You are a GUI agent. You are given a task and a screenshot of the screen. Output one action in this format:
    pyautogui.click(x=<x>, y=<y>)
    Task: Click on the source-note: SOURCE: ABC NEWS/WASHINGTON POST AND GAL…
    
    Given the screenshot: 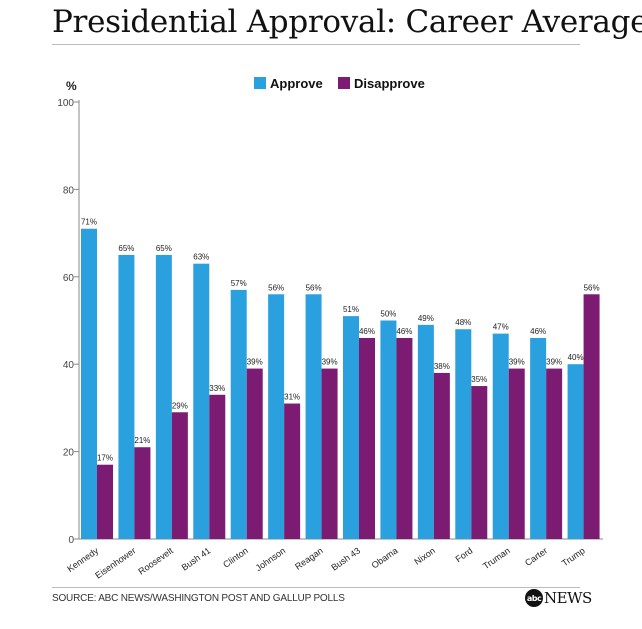 What is the action you would take?
    pyautogui.click(x=198, y=598)
    